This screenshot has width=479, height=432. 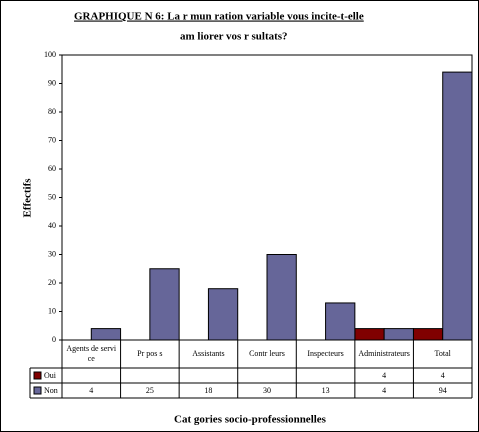 I want to click on y-tick-label: 0, so click(x=54, y=339).